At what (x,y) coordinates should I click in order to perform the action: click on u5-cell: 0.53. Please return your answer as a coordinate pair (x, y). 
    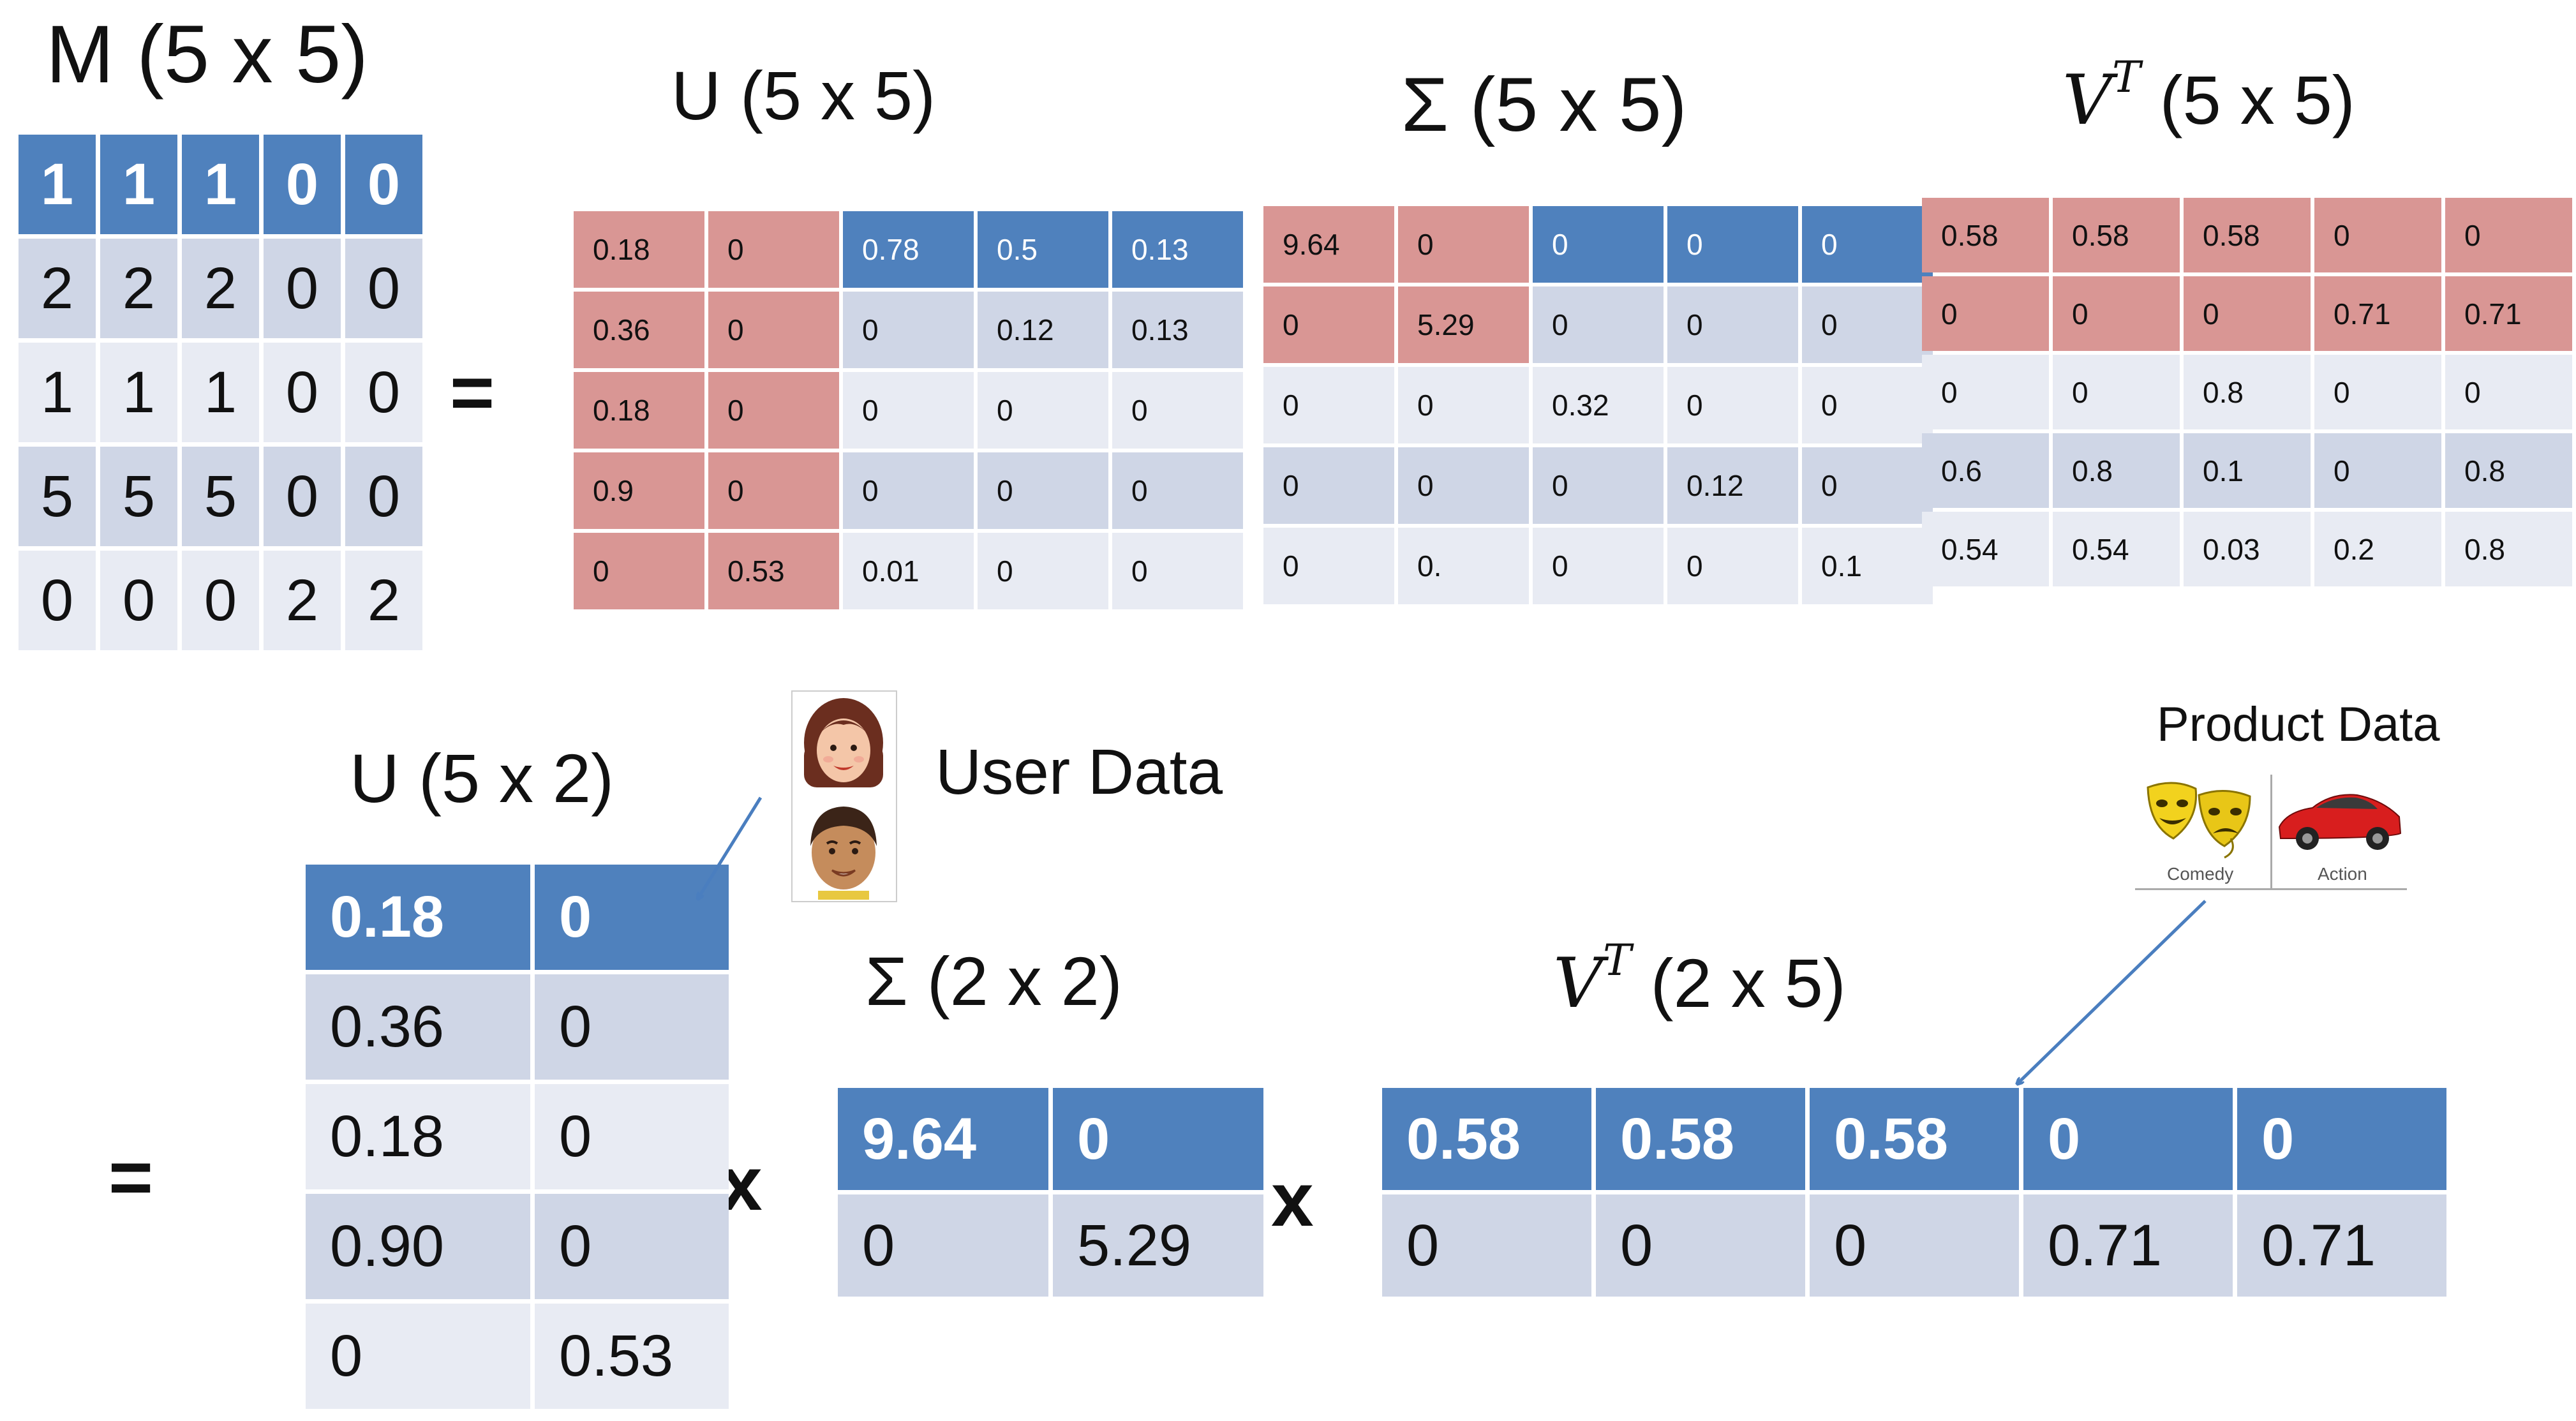
    Looking at the image, I should click on (773, 571).